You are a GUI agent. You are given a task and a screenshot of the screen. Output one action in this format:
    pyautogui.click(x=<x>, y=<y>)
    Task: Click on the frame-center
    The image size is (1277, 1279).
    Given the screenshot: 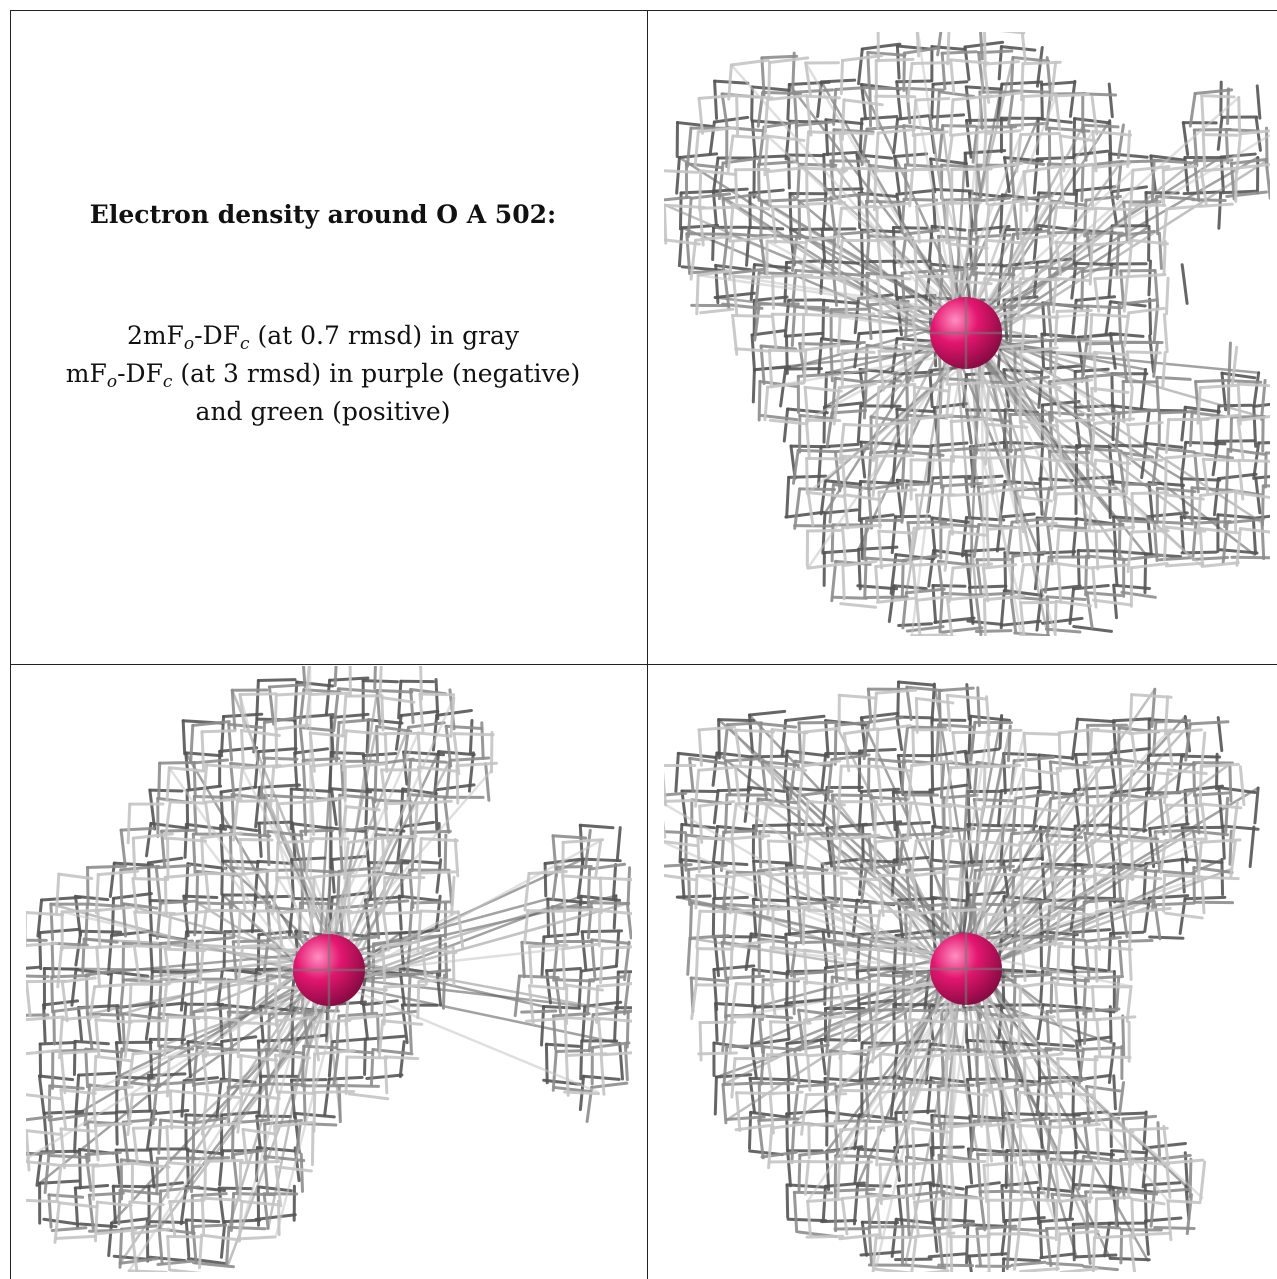 What is the action you would take?
    pyautogui.click(x=647, y=644)
    